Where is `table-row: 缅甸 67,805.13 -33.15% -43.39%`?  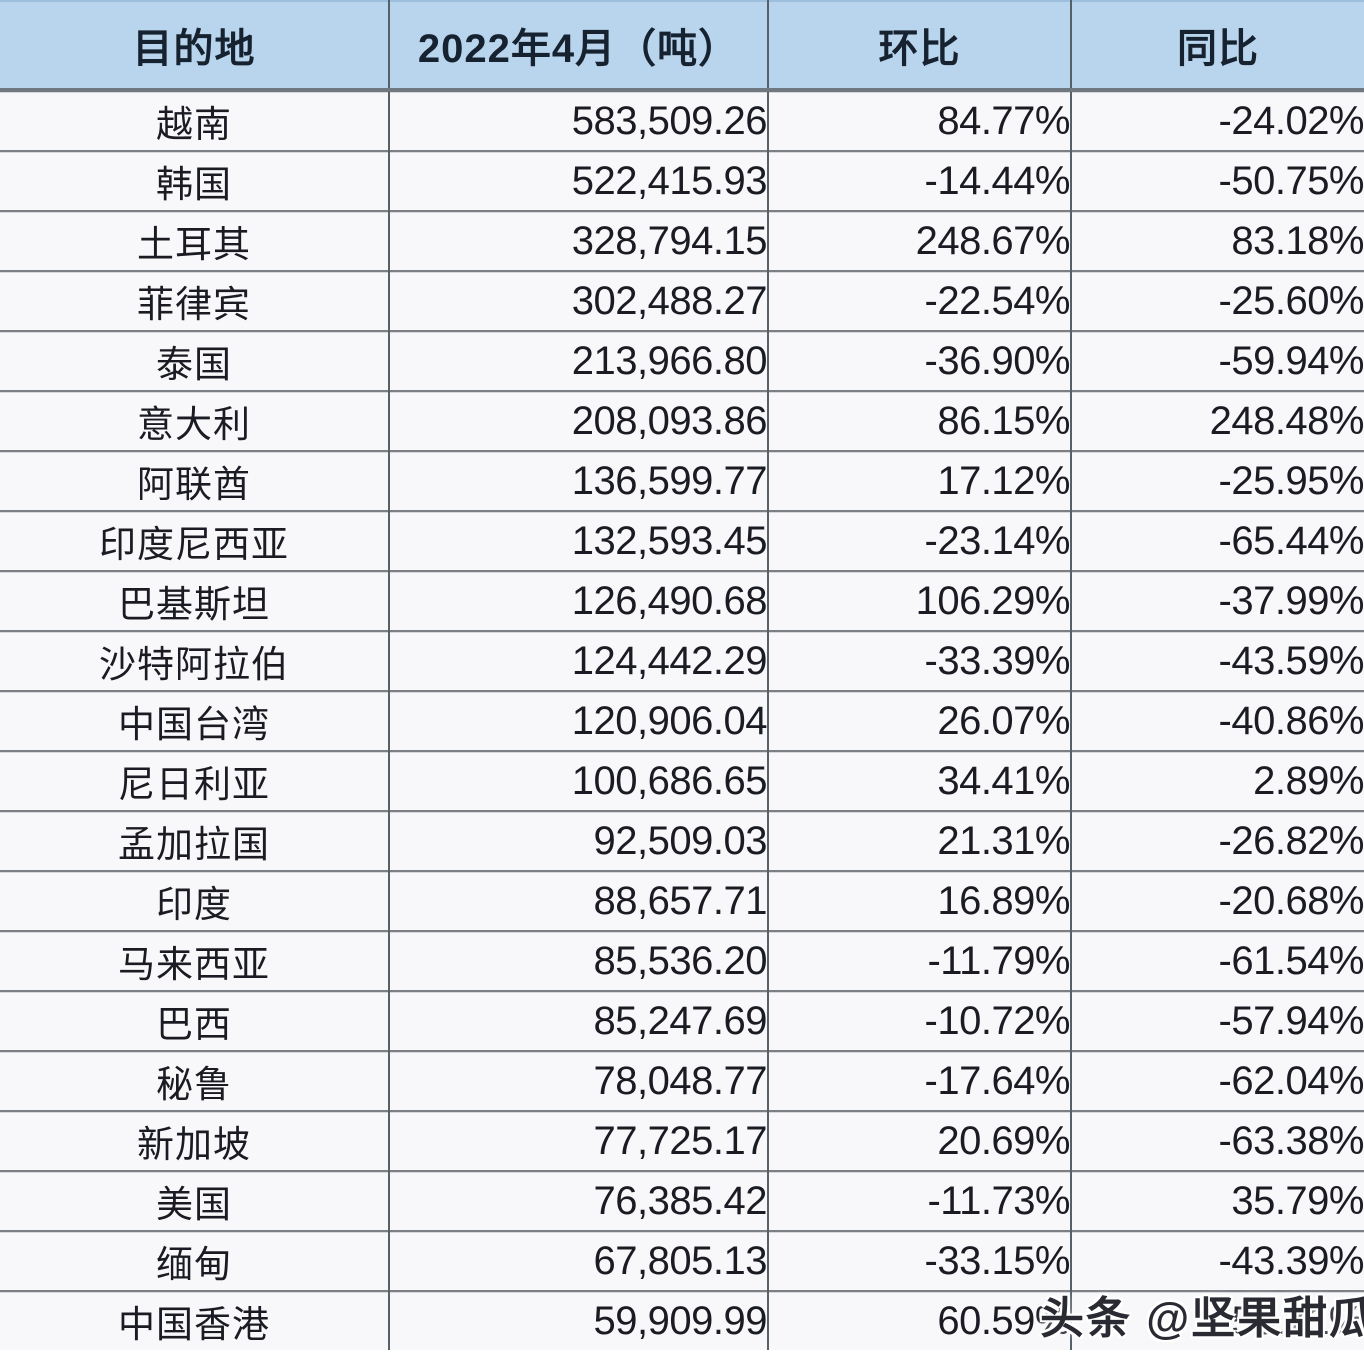 table-row: 缅甸 67,805.13 -33.15% -43.39% is located at coordinates (682, 1260).